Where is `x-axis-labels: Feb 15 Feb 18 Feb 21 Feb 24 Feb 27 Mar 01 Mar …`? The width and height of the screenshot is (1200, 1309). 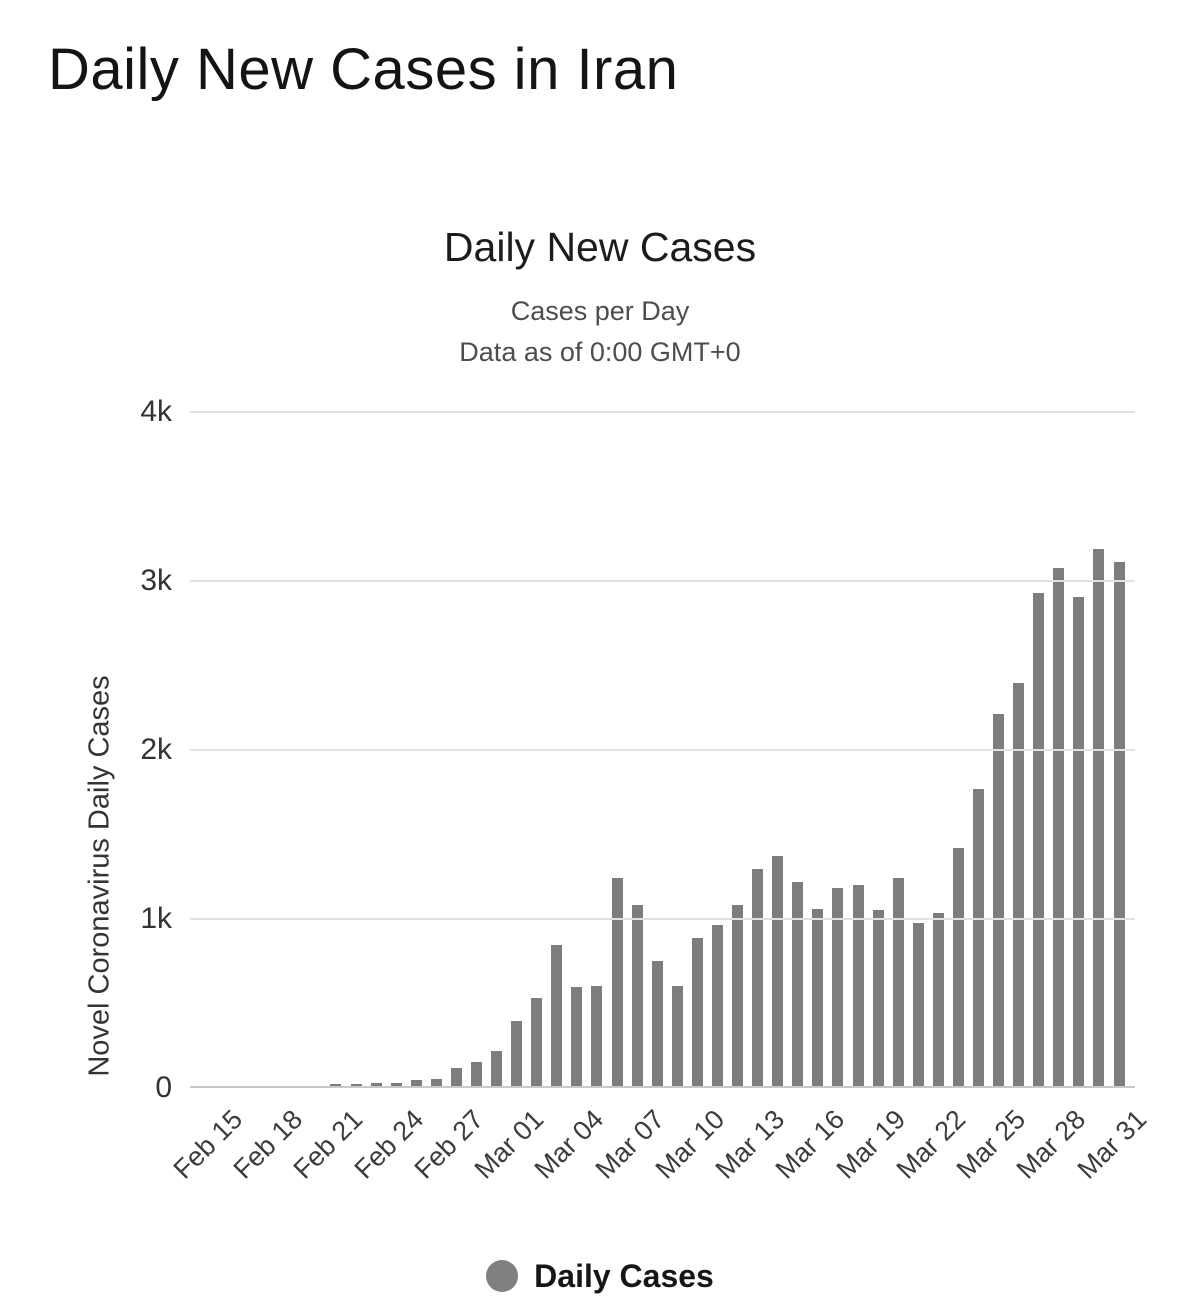 x-axis-labels: Feb 15 Feb 18 Feb 21 Feb 24 Feb 27 Mar 01 Mar … is located at coordinates (660, 1155).